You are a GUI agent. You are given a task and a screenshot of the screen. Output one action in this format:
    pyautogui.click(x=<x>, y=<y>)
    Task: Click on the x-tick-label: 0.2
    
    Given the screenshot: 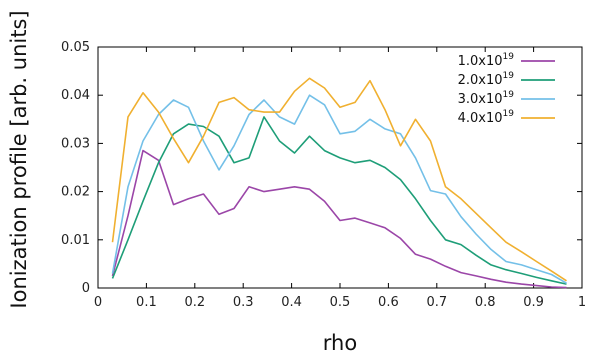 What is the action you would take?
    pyautogui.click(x=194, y=302)
    